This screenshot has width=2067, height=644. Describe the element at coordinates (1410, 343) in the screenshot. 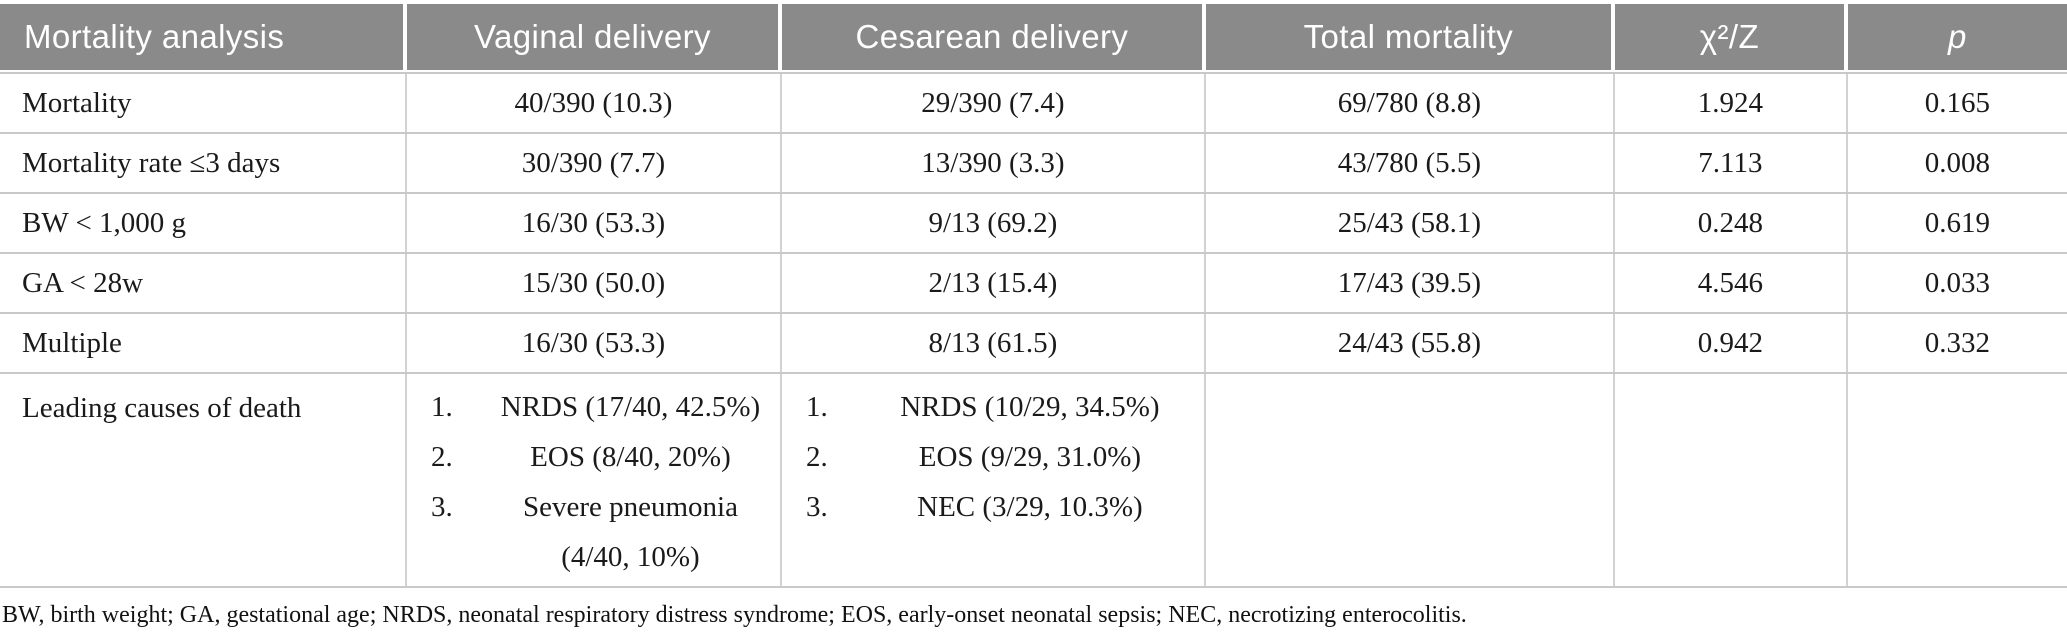

I see `cell-total: 24/43 (55.8)` at that location.